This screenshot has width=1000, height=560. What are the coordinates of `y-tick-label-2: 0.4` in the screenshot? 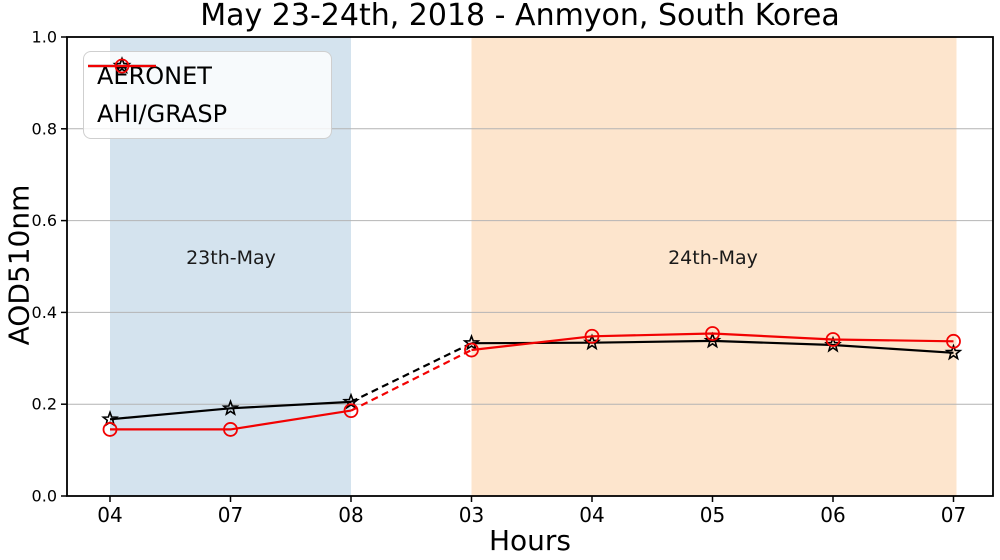 It's located at (44, 312).